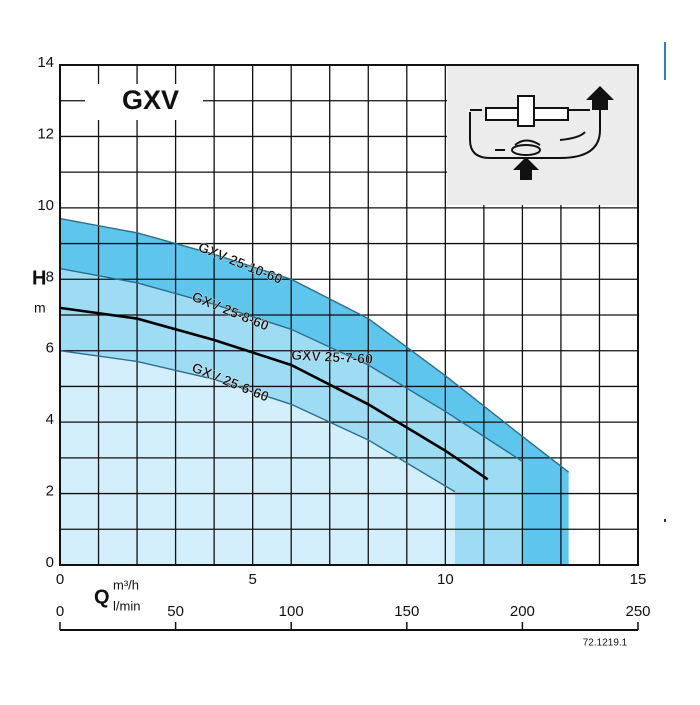 Image resolution: width=700 pixels, height=705 pixels. What do you see at coordinates (257, 421) in the screenshot?
I see `curve` at bounding box center [257, 421].